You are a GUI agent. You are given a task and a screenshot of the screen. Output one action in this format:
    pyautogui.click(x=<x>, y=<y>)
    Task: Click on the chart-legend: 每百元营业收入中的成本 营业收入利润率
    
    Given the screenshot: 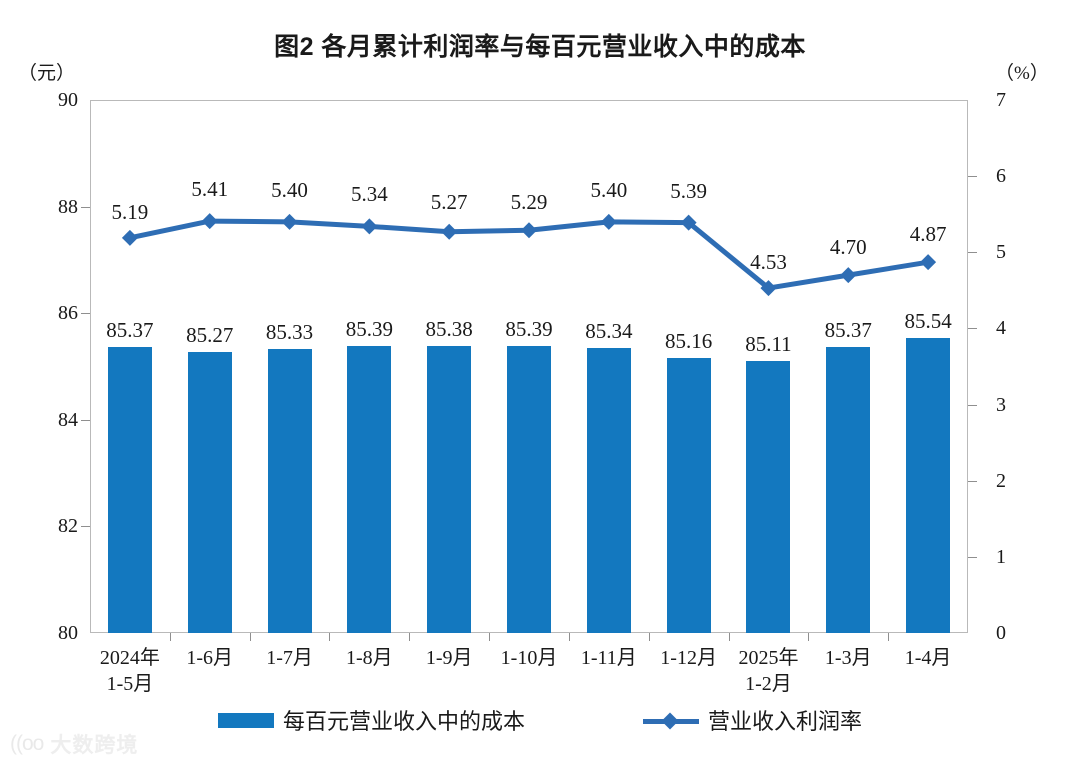 What is the action you would take?
    pyautogui.click(x=540, y=720)
    